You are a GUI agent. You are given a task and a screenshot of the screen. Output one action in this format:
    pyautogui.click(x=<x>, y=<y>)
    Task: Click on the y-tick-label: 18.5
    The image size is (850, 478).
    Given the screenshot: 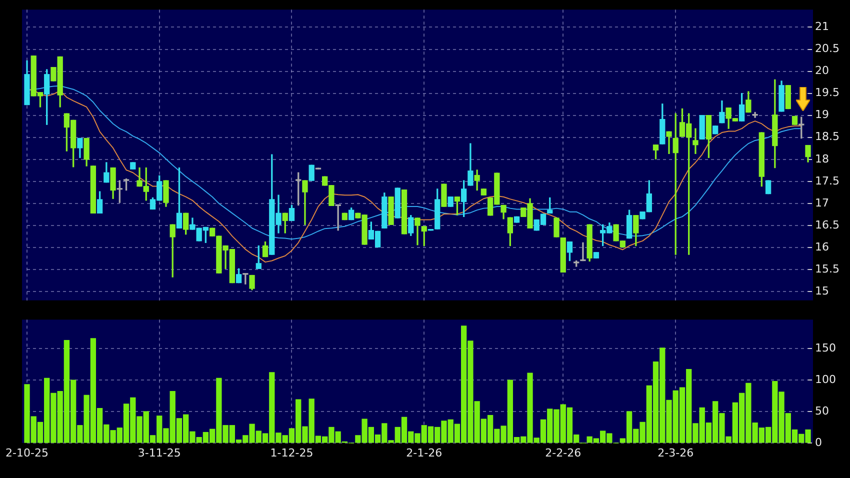 What is the action you would take?
    pyautogui.click(x=827, y=137)
    